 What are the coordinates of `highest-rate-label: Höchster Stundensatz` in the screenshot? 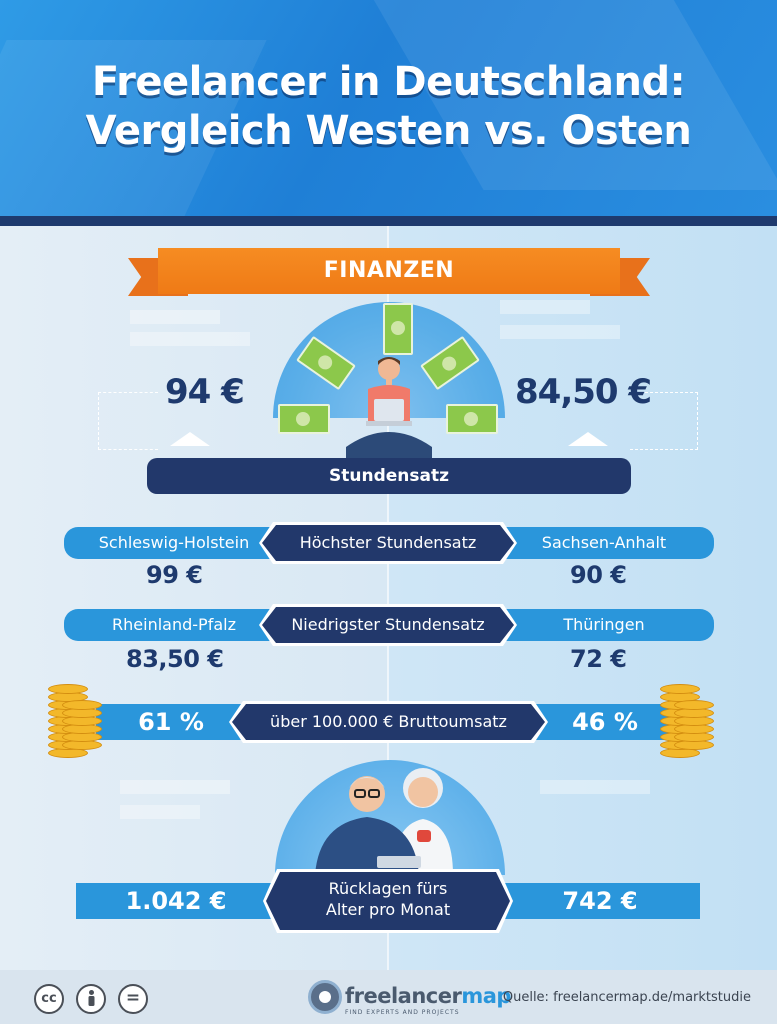 It's located at (388, 543).